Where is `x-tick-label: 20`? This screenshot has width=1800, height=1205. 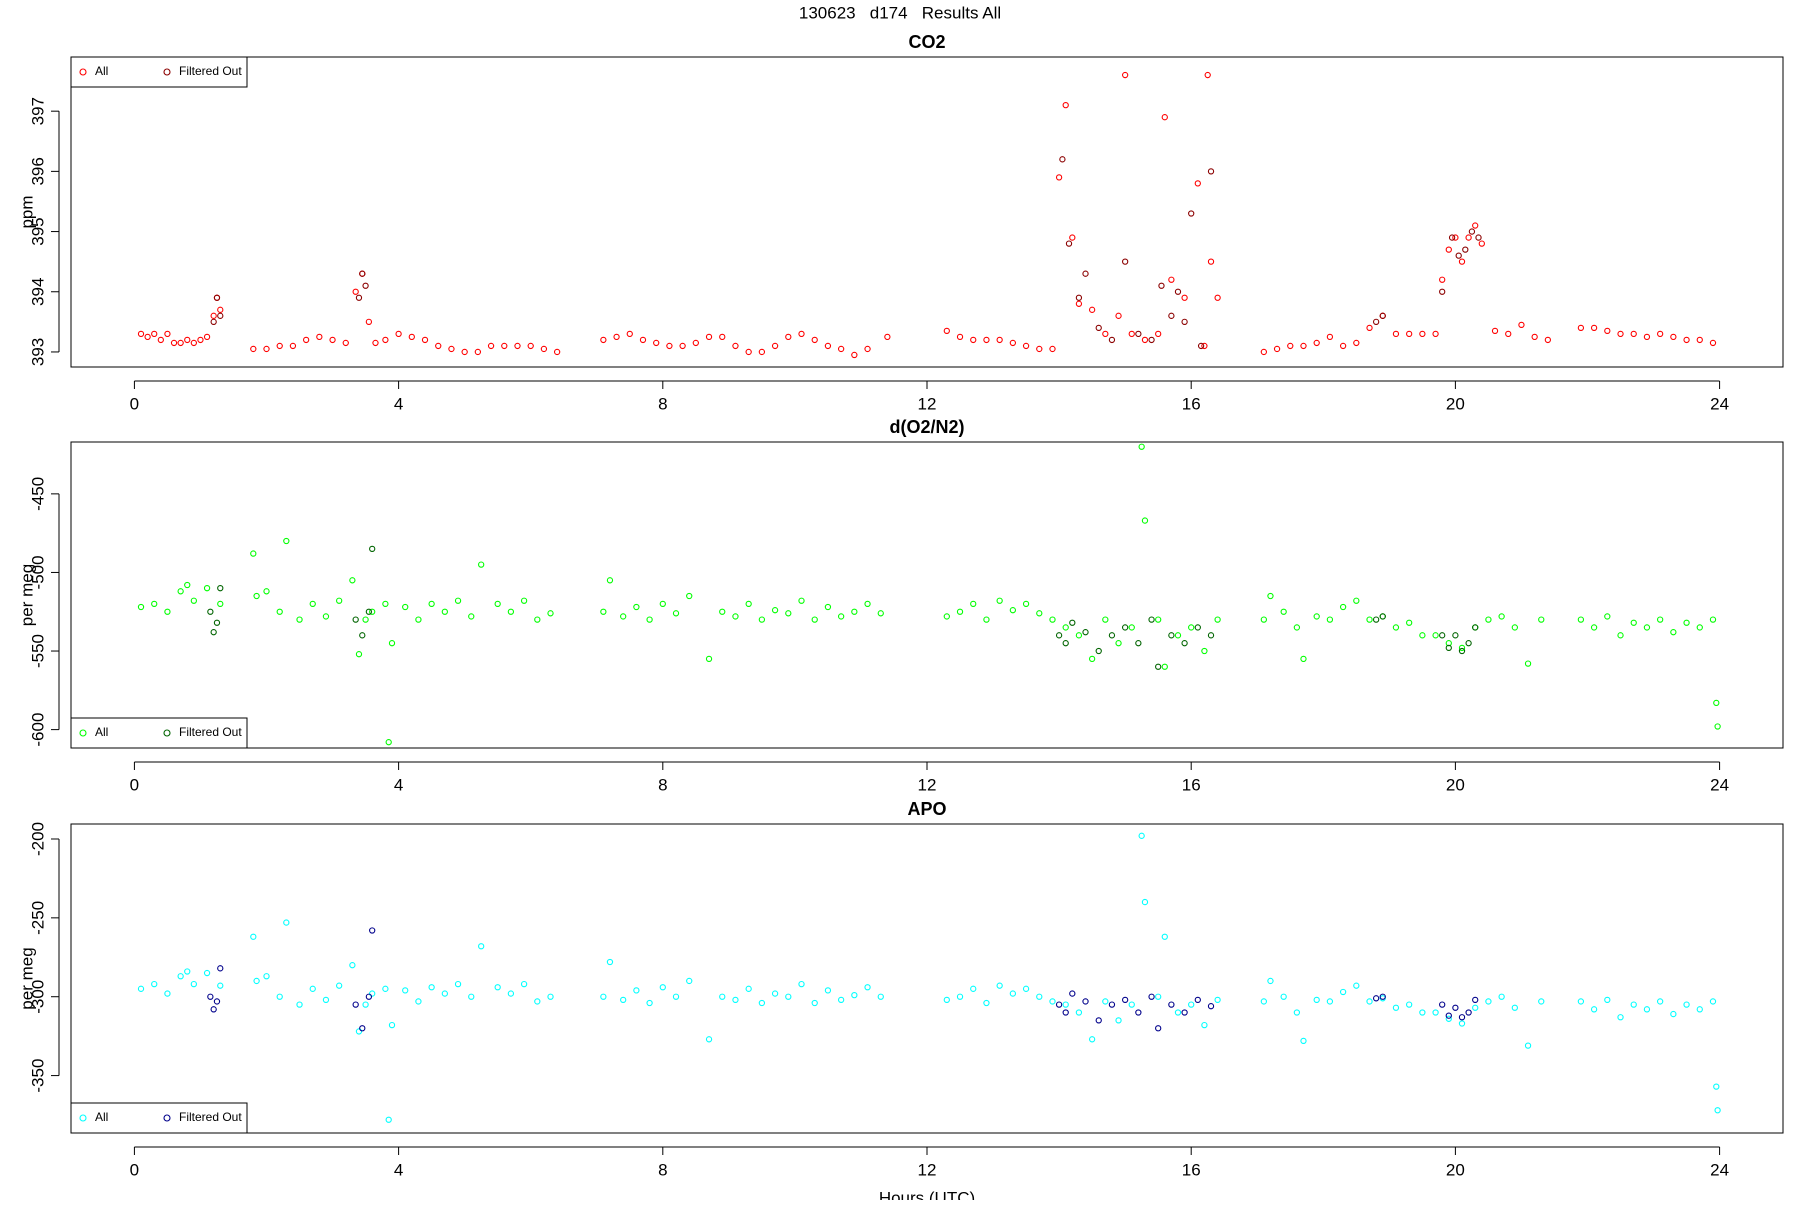 x-tick-label: 20 is located at coordinates (1455, 403).